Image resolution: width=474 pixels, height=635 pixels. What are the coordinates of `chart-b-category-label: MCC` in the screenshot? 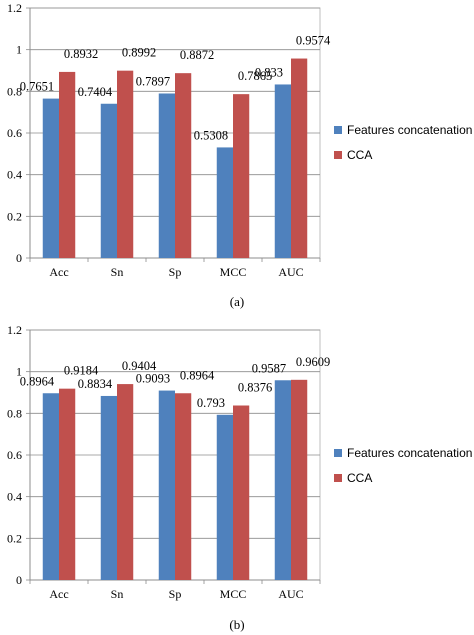 It's located at (233, 594).